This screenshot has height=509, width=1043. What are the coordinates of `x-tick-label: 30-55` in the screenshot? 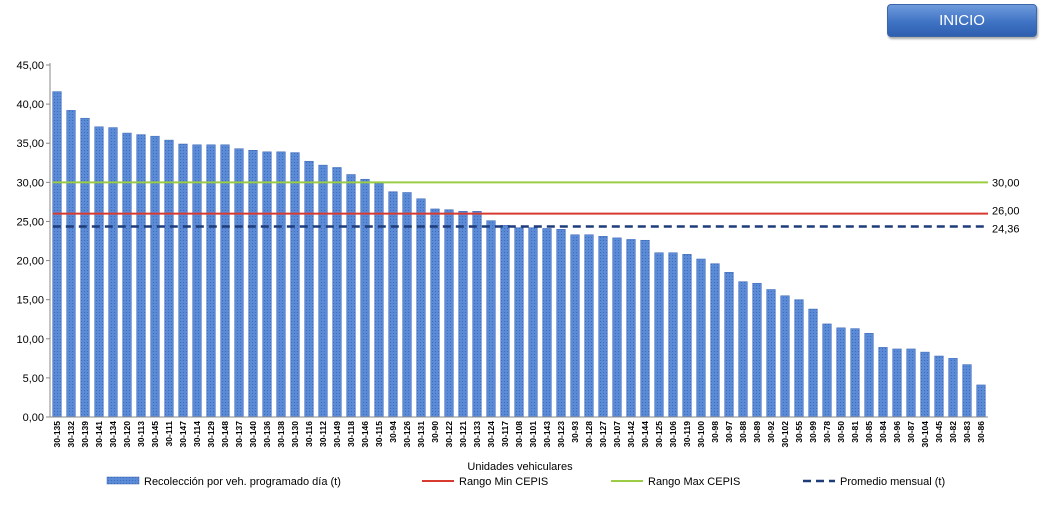 It's located at (799, 432).